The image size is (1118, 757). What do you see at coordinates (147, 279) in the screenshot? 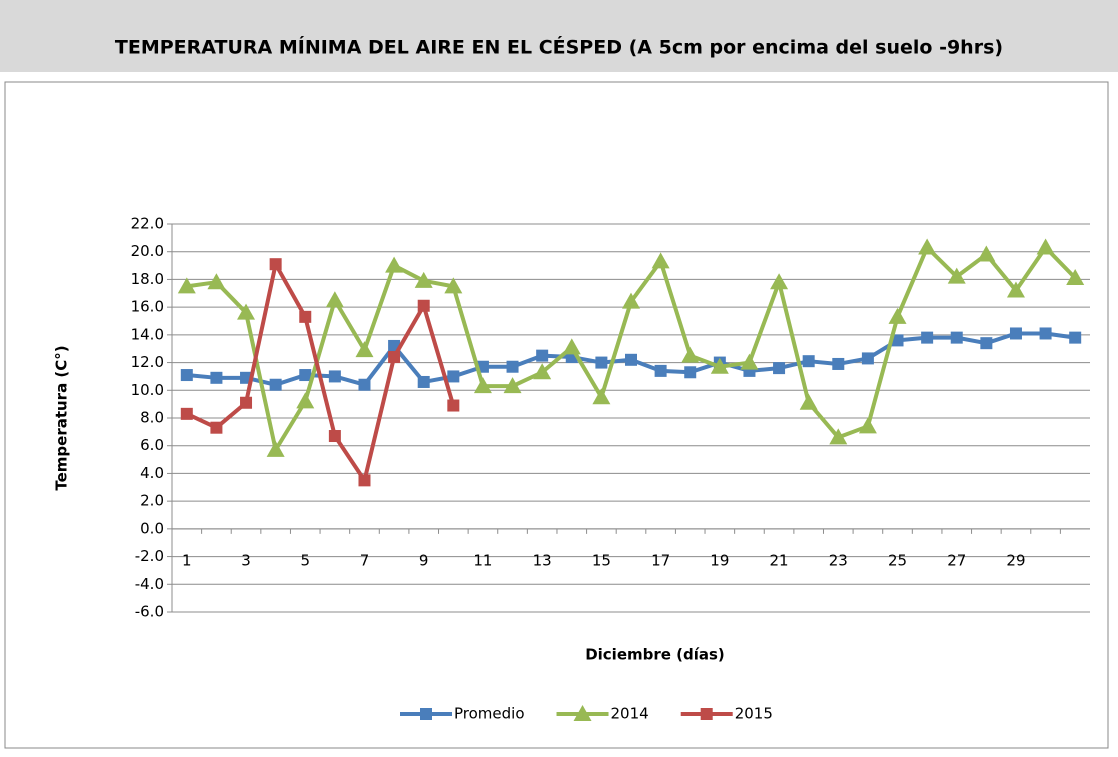
I see `y-tick-label: 18.0` at bounding box center [147, 279].